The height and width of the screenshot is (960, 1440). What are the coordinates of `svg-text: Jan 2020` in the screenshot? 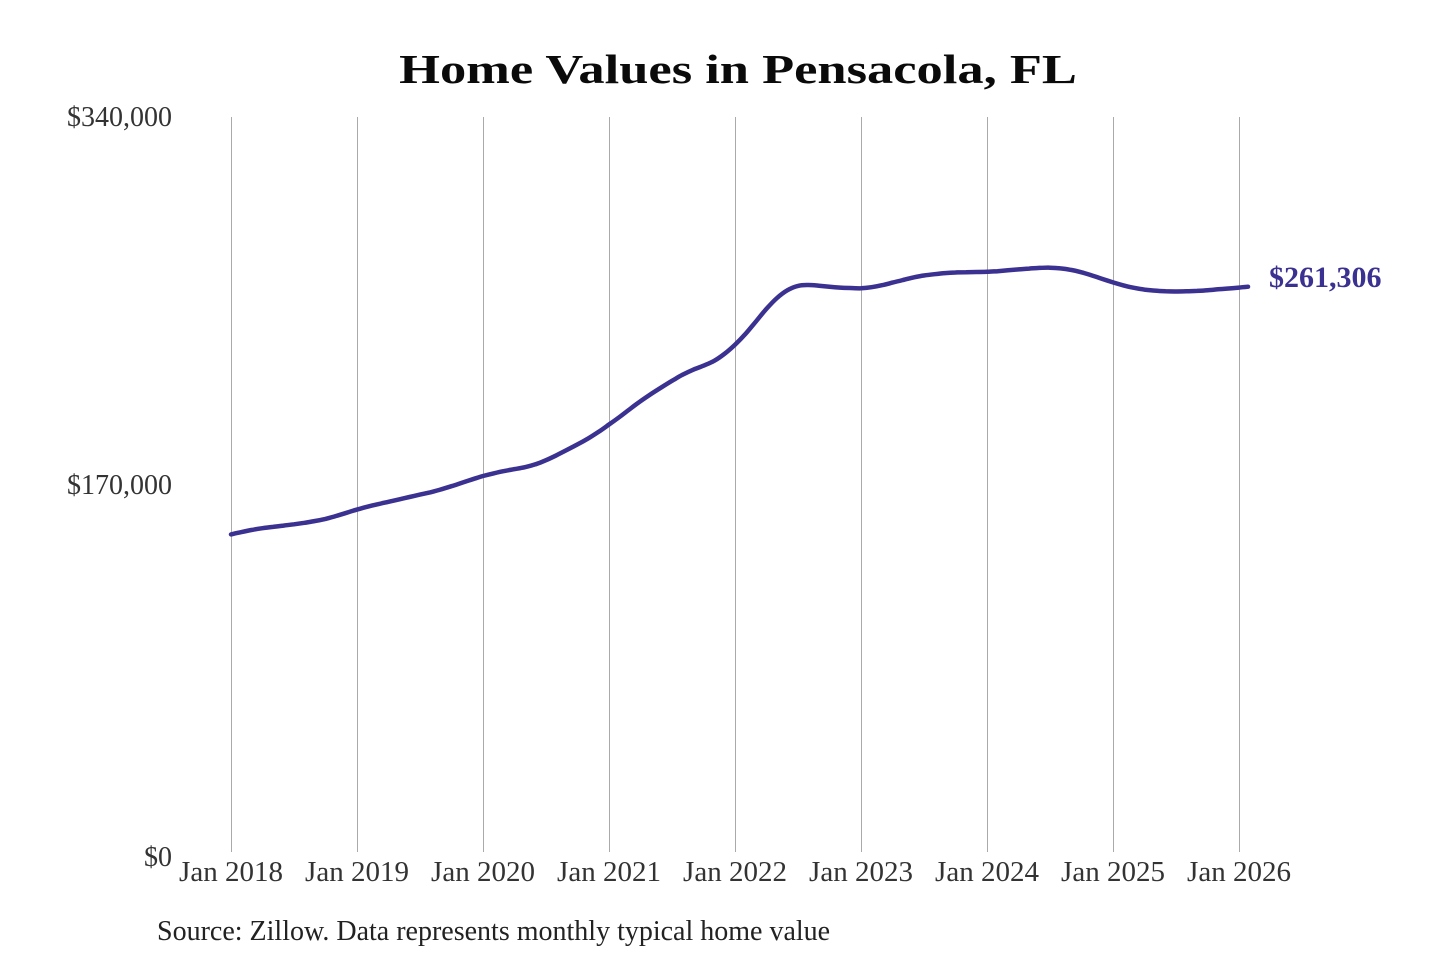 It's located at (483, 872).